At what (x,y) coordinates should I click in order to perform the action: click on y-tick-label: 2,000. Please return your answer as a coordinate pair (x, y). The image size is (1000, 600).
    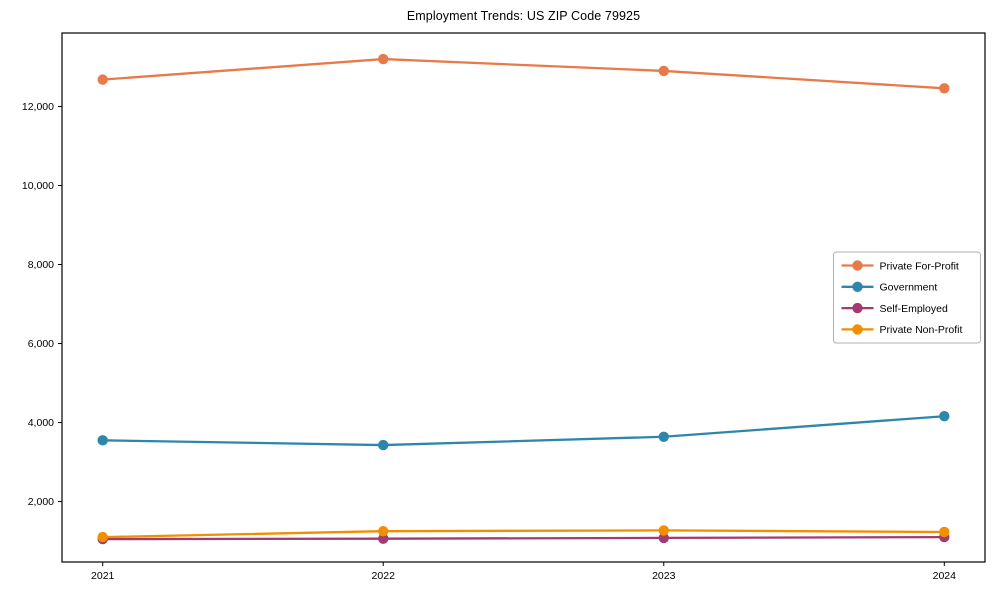
    Looking at the image, I should click on (41, 502).